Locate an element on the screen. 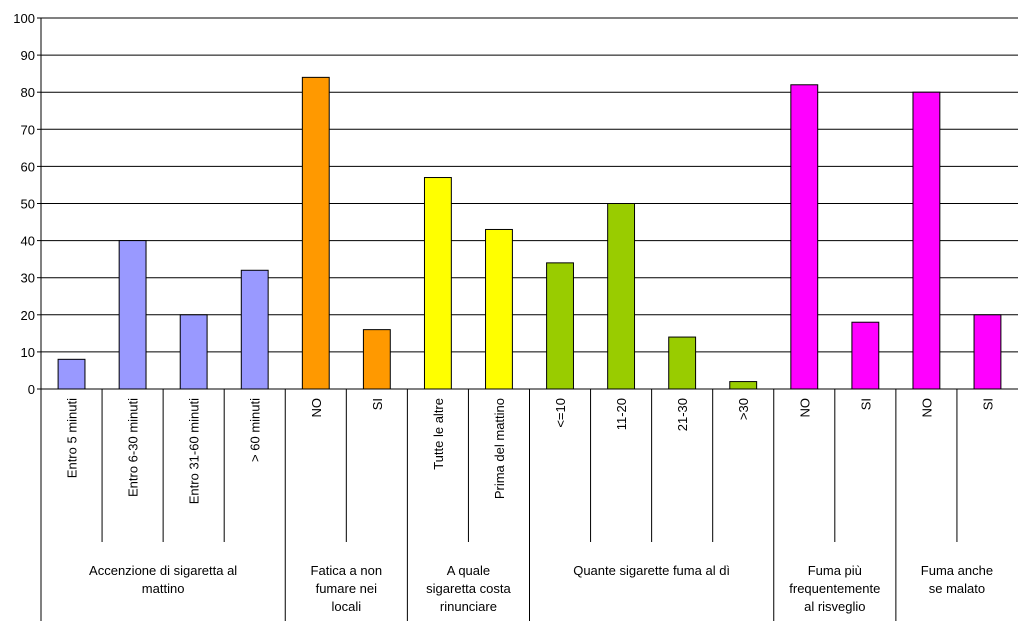  group-label: Fuma anche is located at coordinates (957, 570).